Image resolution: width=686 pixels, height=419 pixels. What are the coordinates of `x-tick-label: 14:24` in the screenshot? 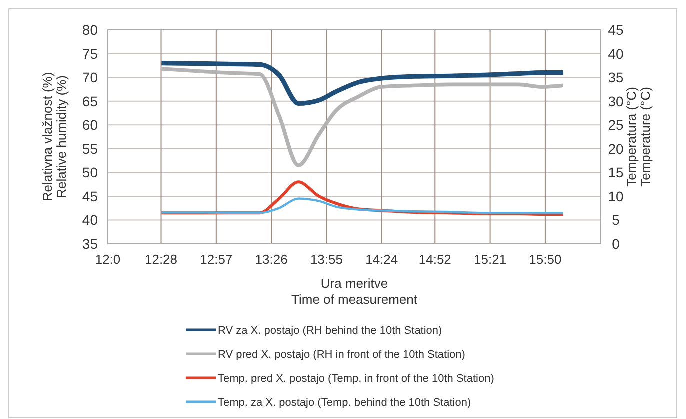 It's located at (382, 259).